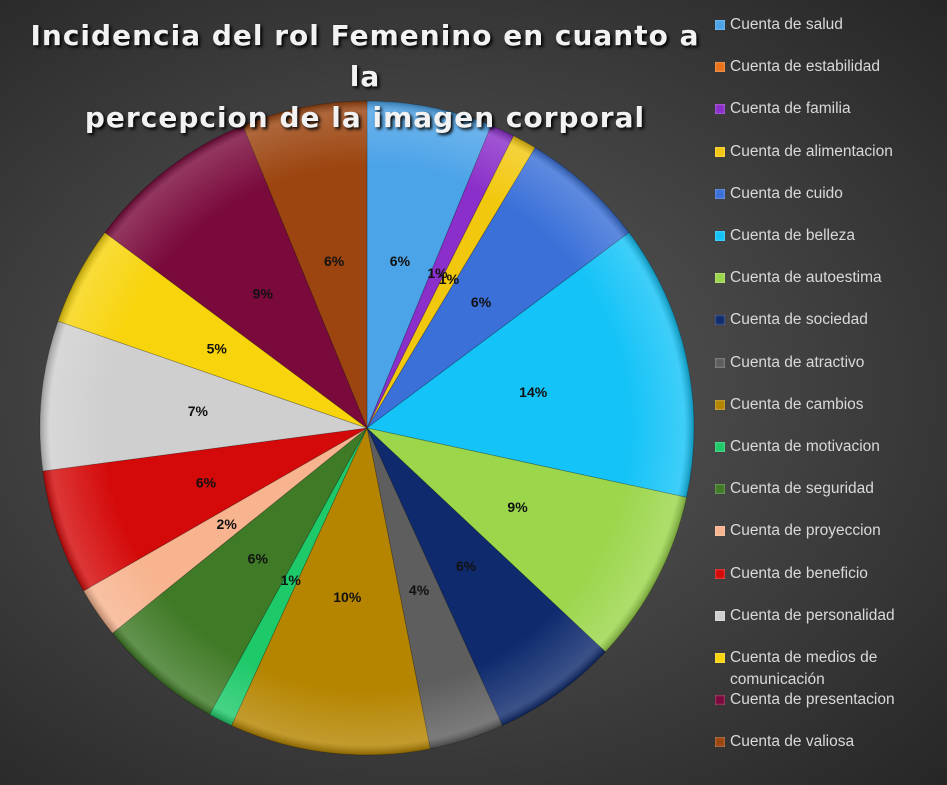  What do you see at coordinates (517, 507) in the screenshot?
I see `data-label-6: 9%` at bounding box center [517, 507].